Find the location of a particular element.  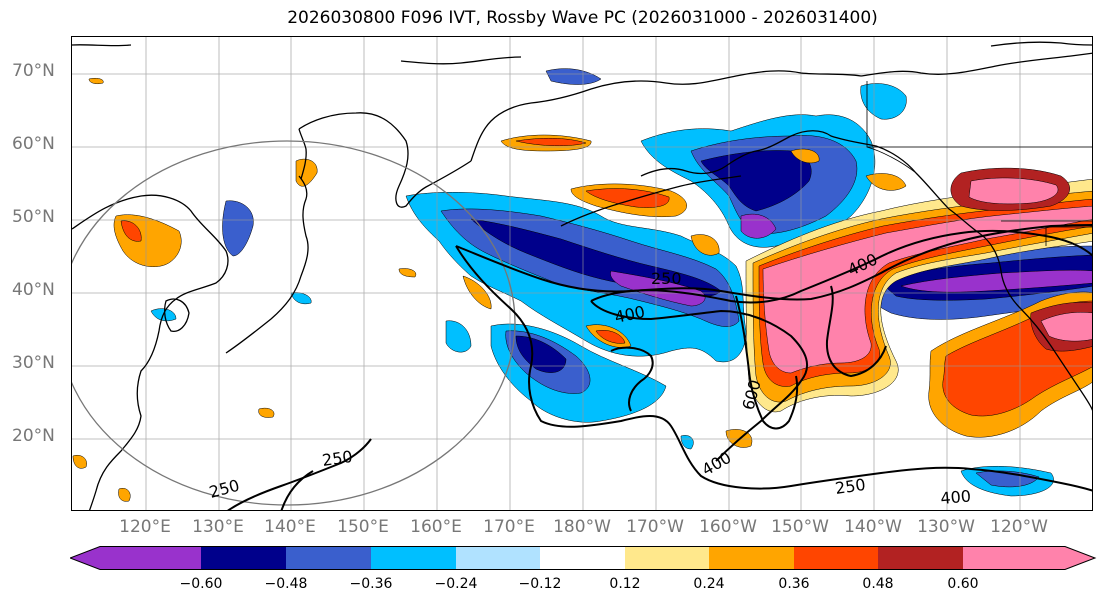

colorbar is located at coordinates (583, 558).